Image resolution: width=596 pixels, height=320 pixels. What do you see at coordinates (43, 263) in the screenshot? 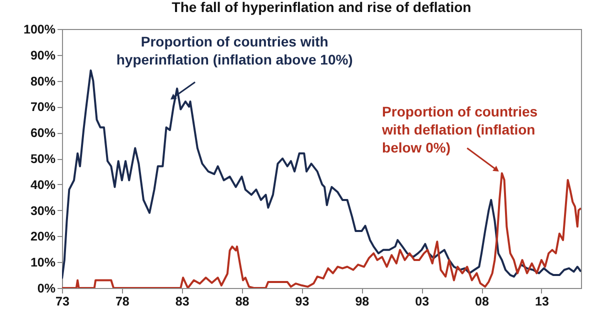
I see `y-tick-label: 10%` at bounding box center [43, 263].